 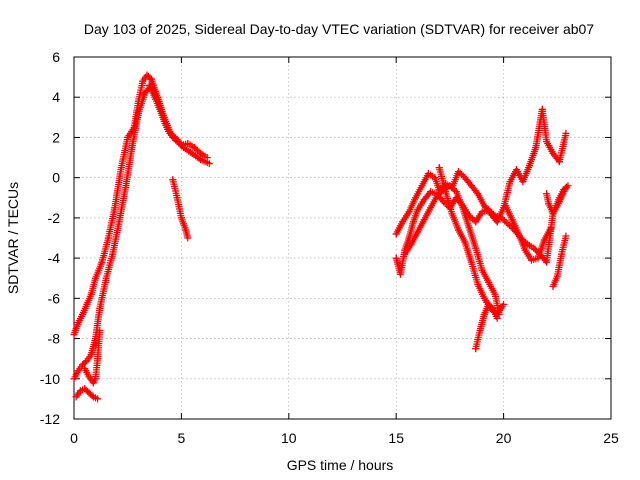 I want to click on series-track-n, so click(x=557, y=200).